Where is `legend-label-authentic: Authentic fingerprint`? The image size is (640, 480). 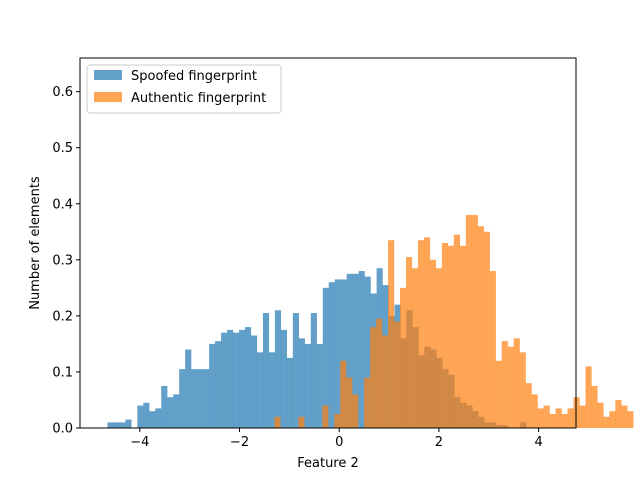 legend-label-authentic: Authentic fingerprint is located at coordinates (198, 98).